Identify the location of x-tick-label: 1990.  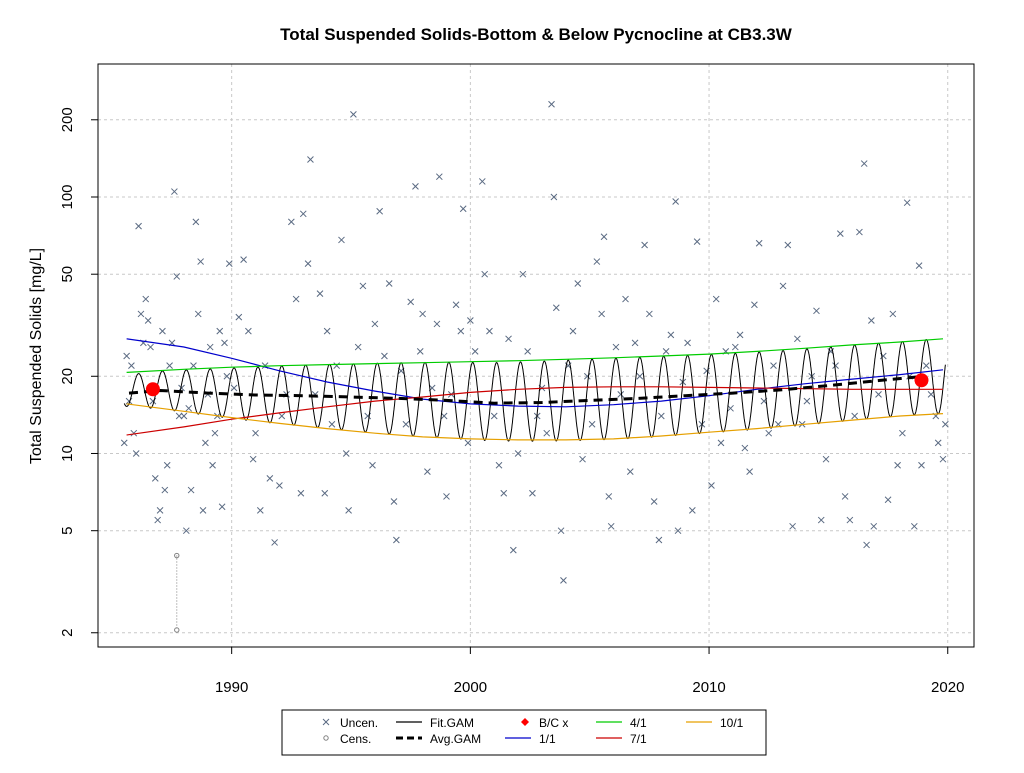
(231, 687).